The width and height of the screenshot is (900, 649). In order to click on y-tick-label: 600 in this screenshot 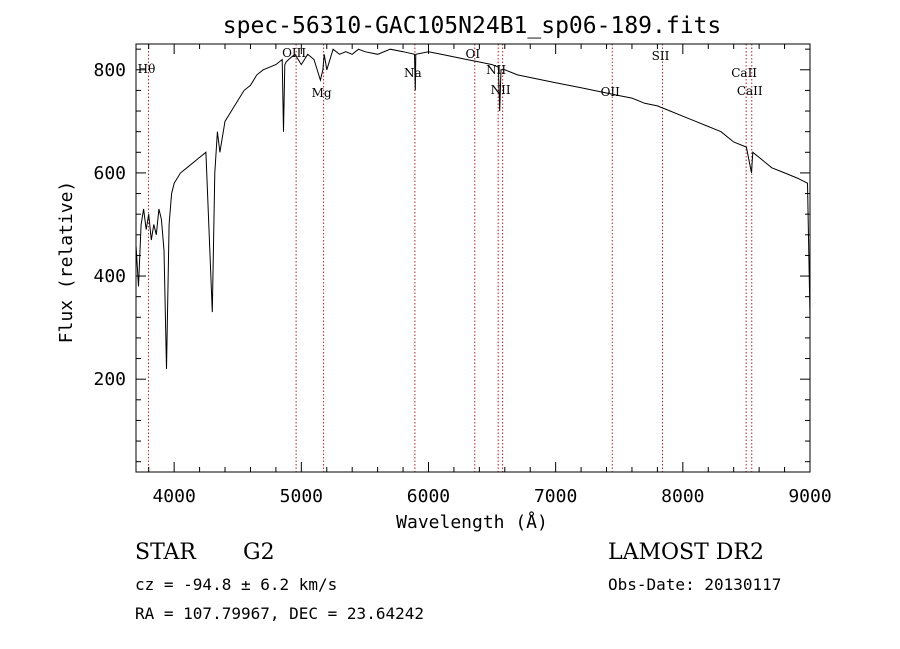, I will do `click(109, 173)`.